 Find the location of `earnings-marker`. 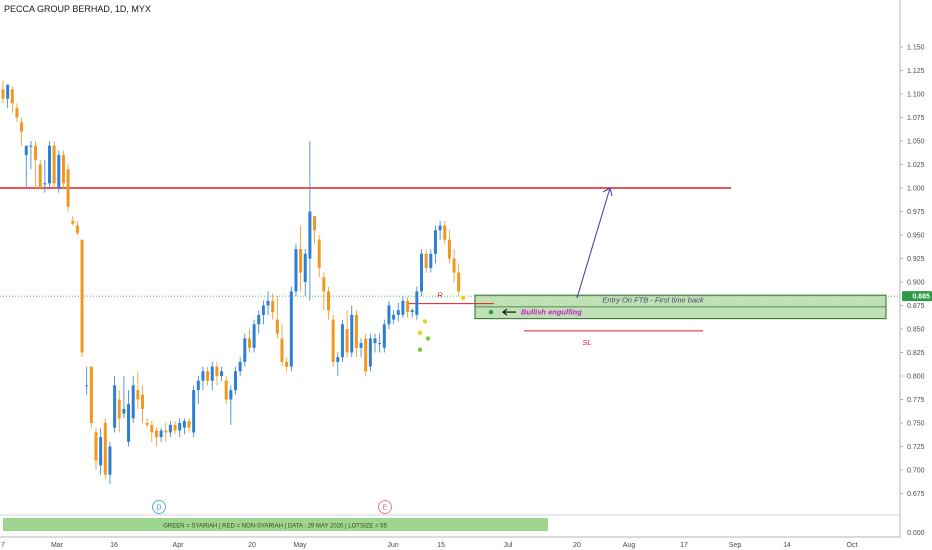

earnings-marker is located at coordinates (385, 507).